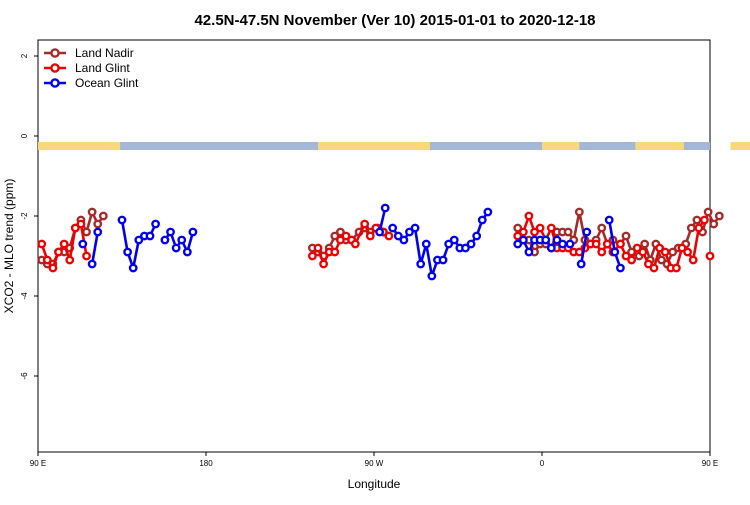  Describe the element at coordinates (24, 135) in the screenshot. I see `y-tick-label-1: 0` at that location.